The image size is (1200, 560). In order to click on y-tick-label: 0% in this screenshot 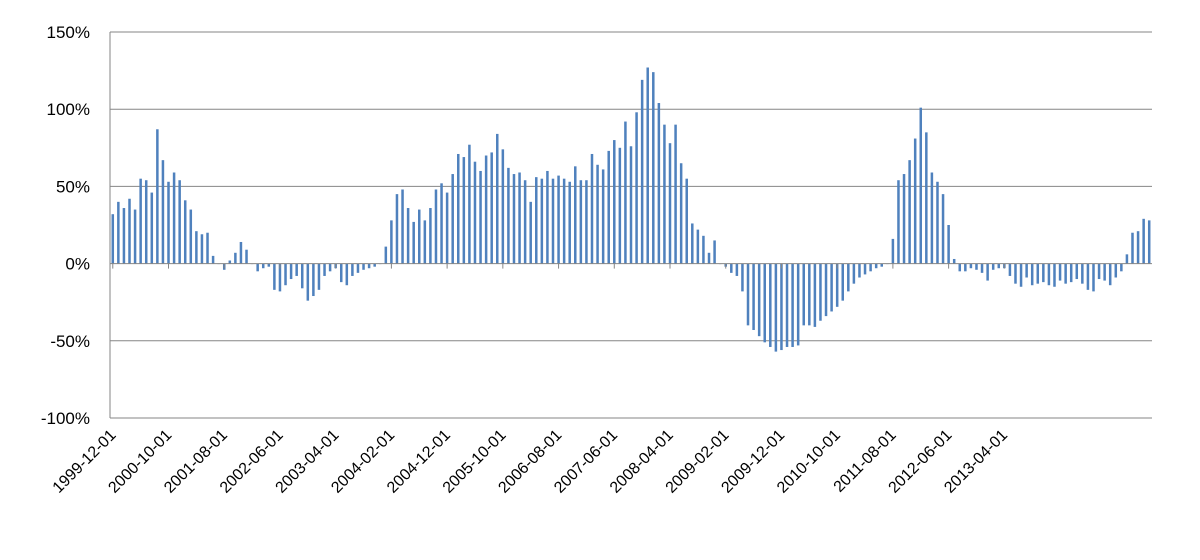, I will do `click(77, 264)`.